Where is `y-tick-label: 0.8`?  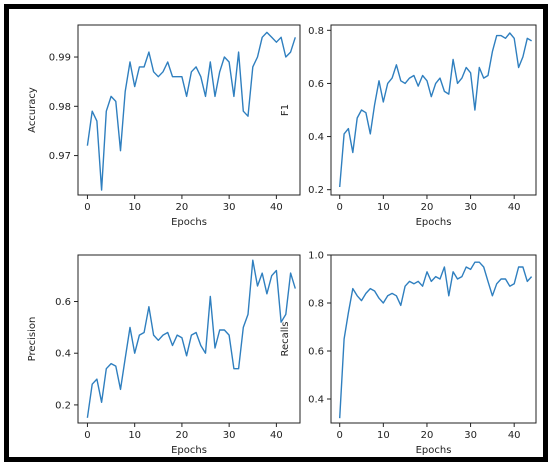 y-tick-label: 0.8 is located at coordinates (316, 304).